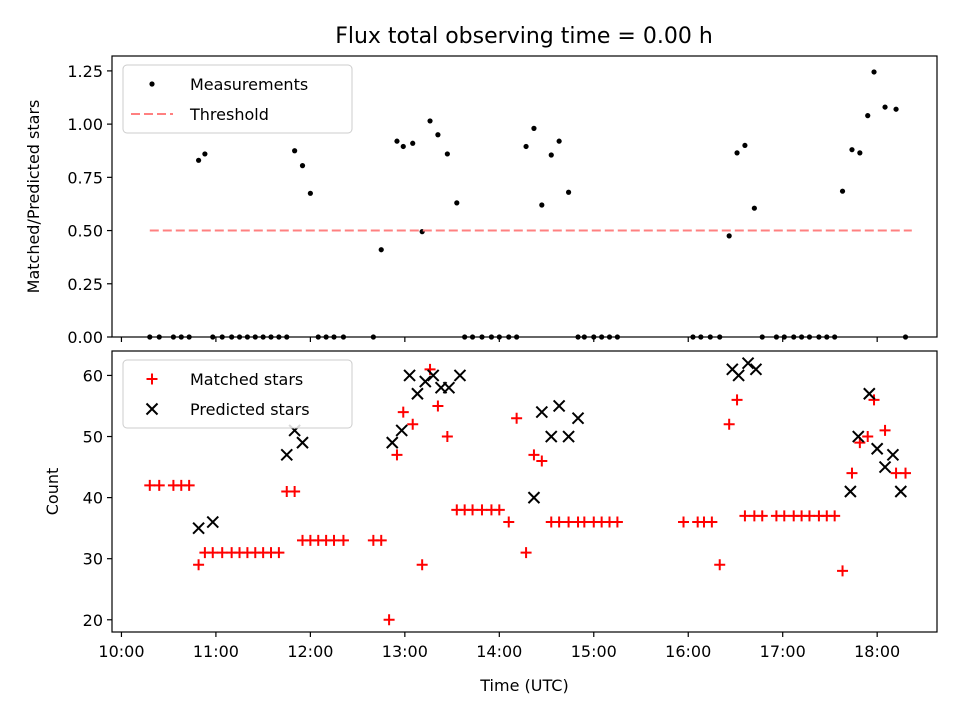 The height and width of the screenshot is (724, 960). What do you see at coordinates (229, 114) in the screenshot?
I see `legend-label: Threshold` at bounding box center [229, 114].